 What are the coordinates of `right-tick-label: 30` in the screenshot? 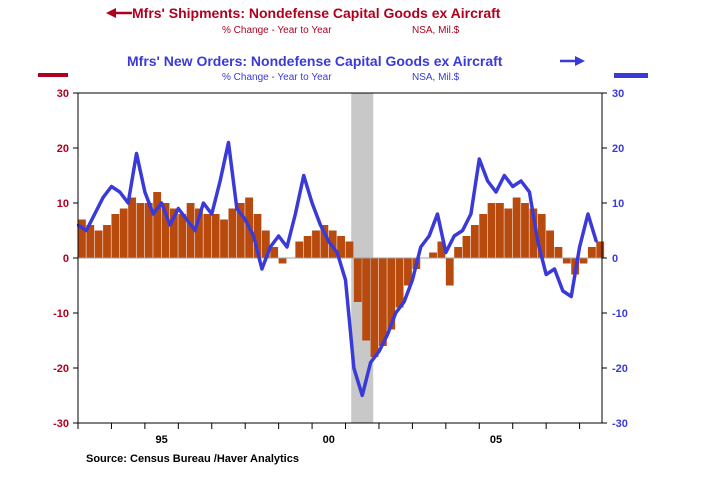 It's located at (618, 94).